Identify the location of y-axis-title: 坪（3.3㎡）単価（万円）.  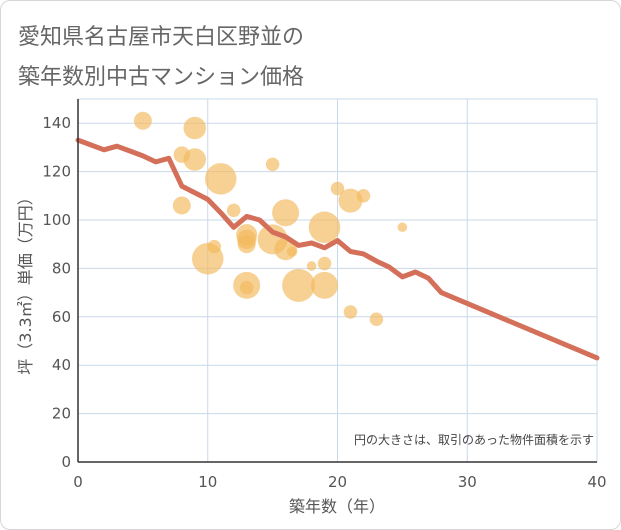
(25, 281).